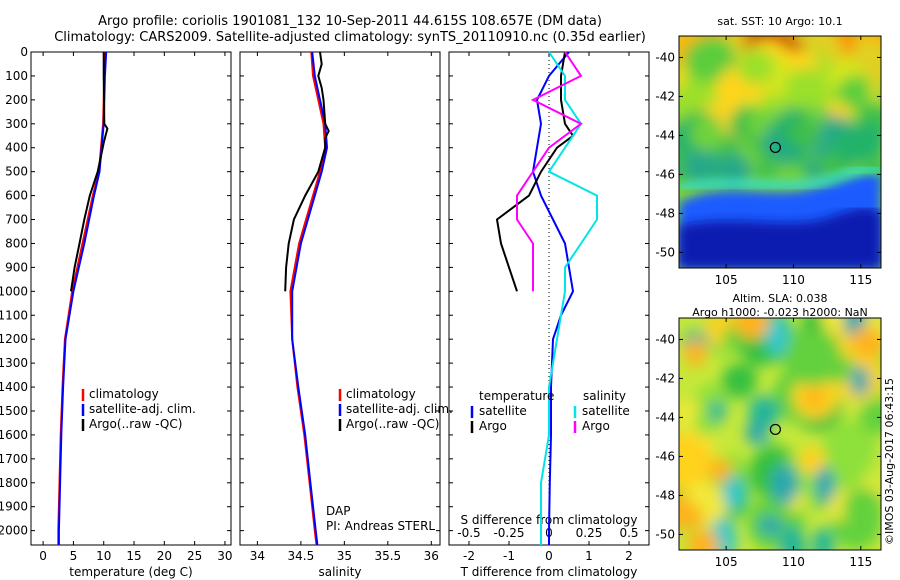  Describe the element at coordinates (16, 76) in the screenshot. I see `y-tick-label: 100` at that location.